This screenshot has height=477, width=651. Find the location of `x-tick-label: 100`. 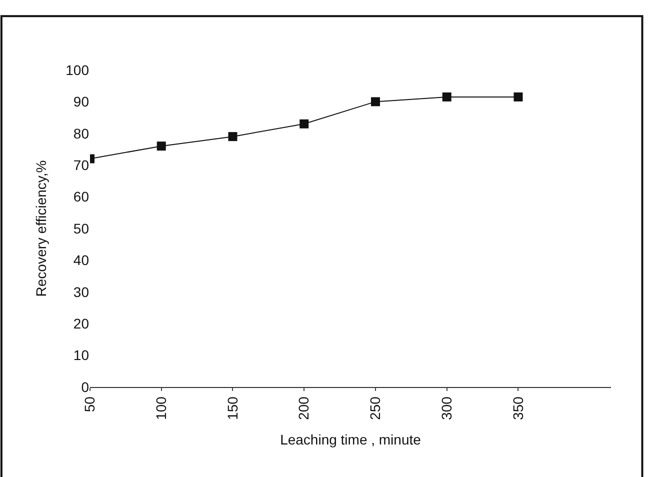

x-tick-label: 100 is located at coordinates (160, 408).